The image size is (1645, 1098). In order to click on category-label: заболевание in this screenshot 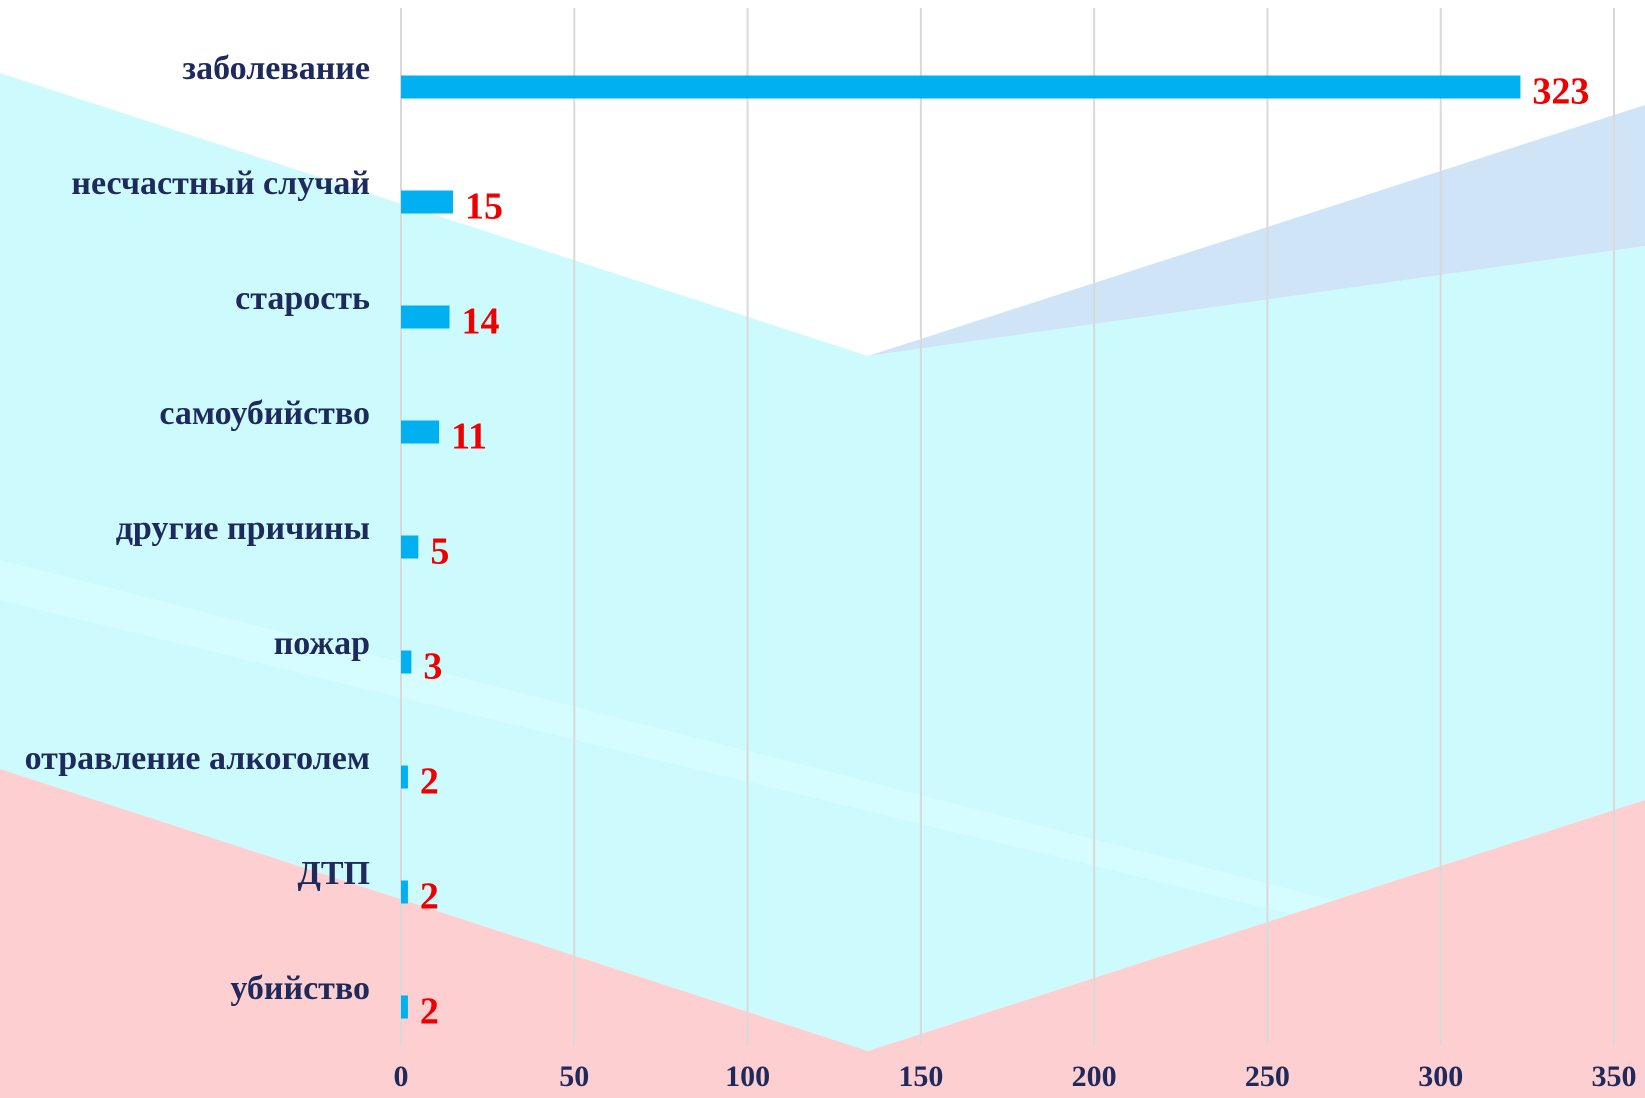, I will do `click(276, 68)`.